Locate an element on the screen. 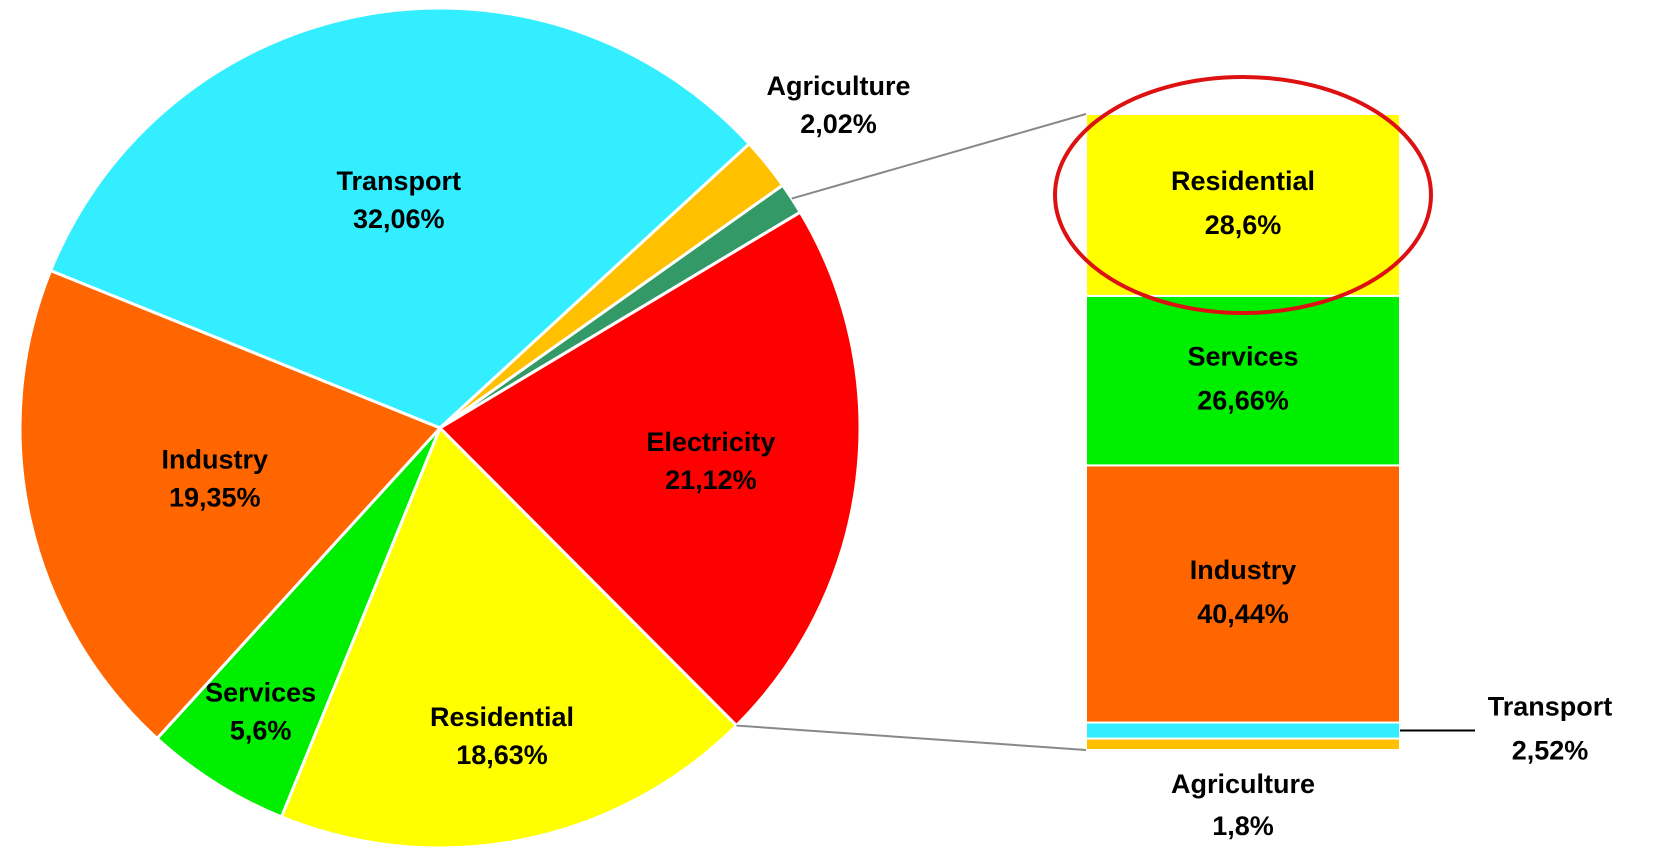 Image resolution: width=1656 pixels, height=853 pixels. slice-value-label: 19,35% is located at coordinates (215, 497).